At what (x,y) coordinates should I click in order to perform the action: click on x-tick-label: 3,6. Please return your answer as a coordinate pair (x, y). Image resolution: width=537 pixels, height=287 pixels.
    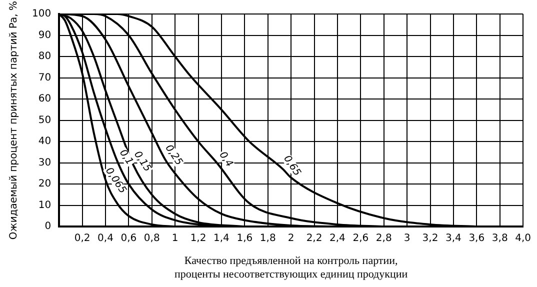
    Looking at the image, I should click on (476, 238).